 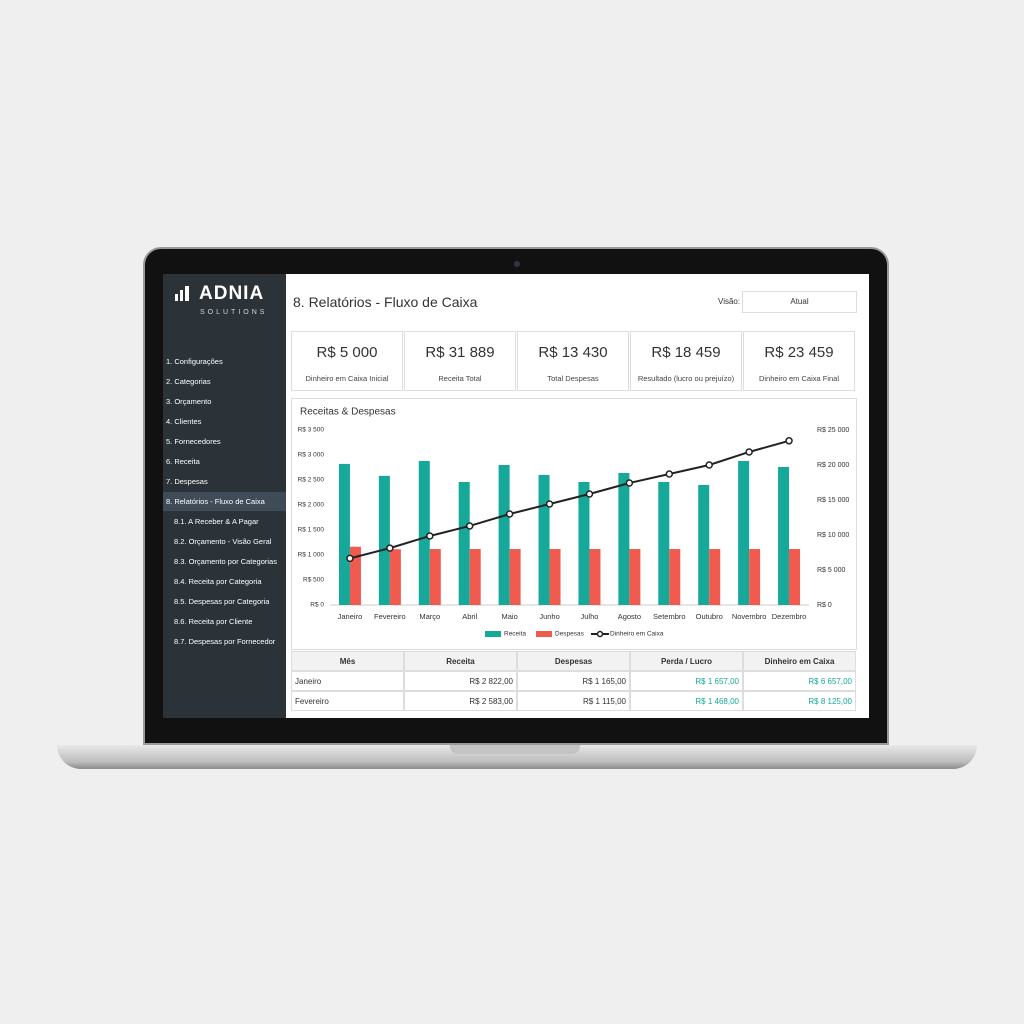 What do you see at coordinates (194, 361) in the screenshot?
I see `menu-item: 1. Configurações` at bounding box center [194, 361].